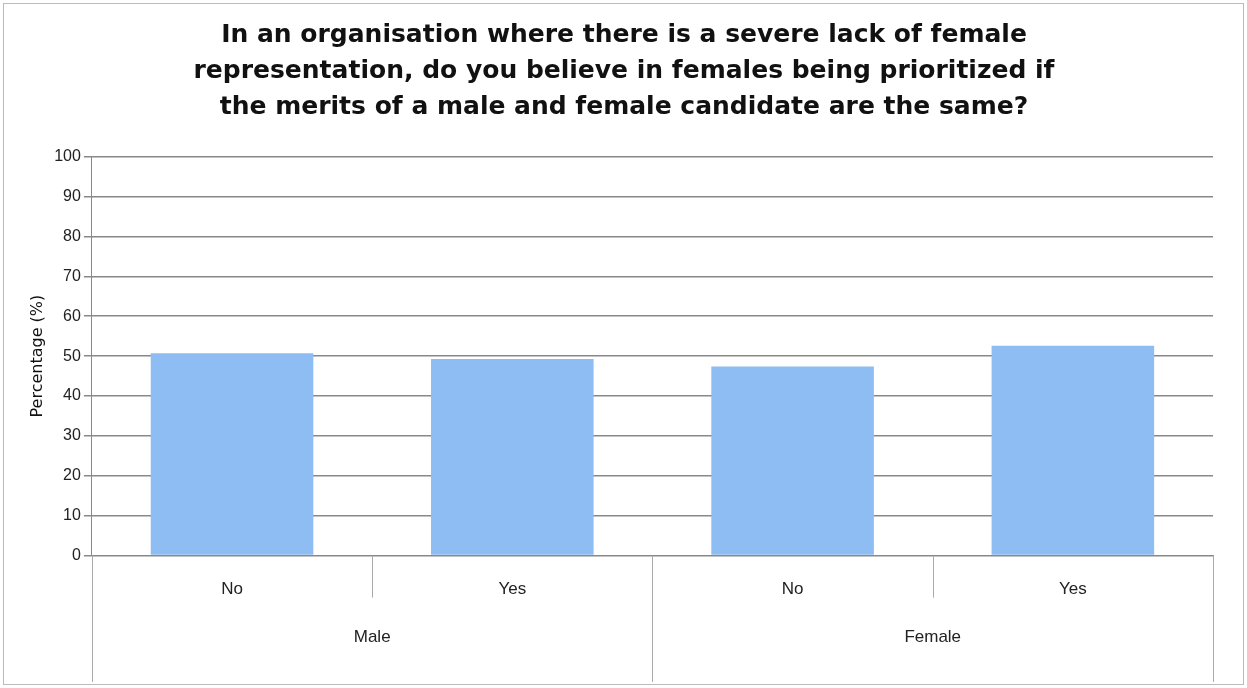  What do you see at coordinates (624, 70) in the screenshot?
I see `chart-title: In an organisation where there is a severe lack of female representation, do you believe in females being prioritized if the merits of a male and female candidate are the same?` at bounding box center [624, 70].